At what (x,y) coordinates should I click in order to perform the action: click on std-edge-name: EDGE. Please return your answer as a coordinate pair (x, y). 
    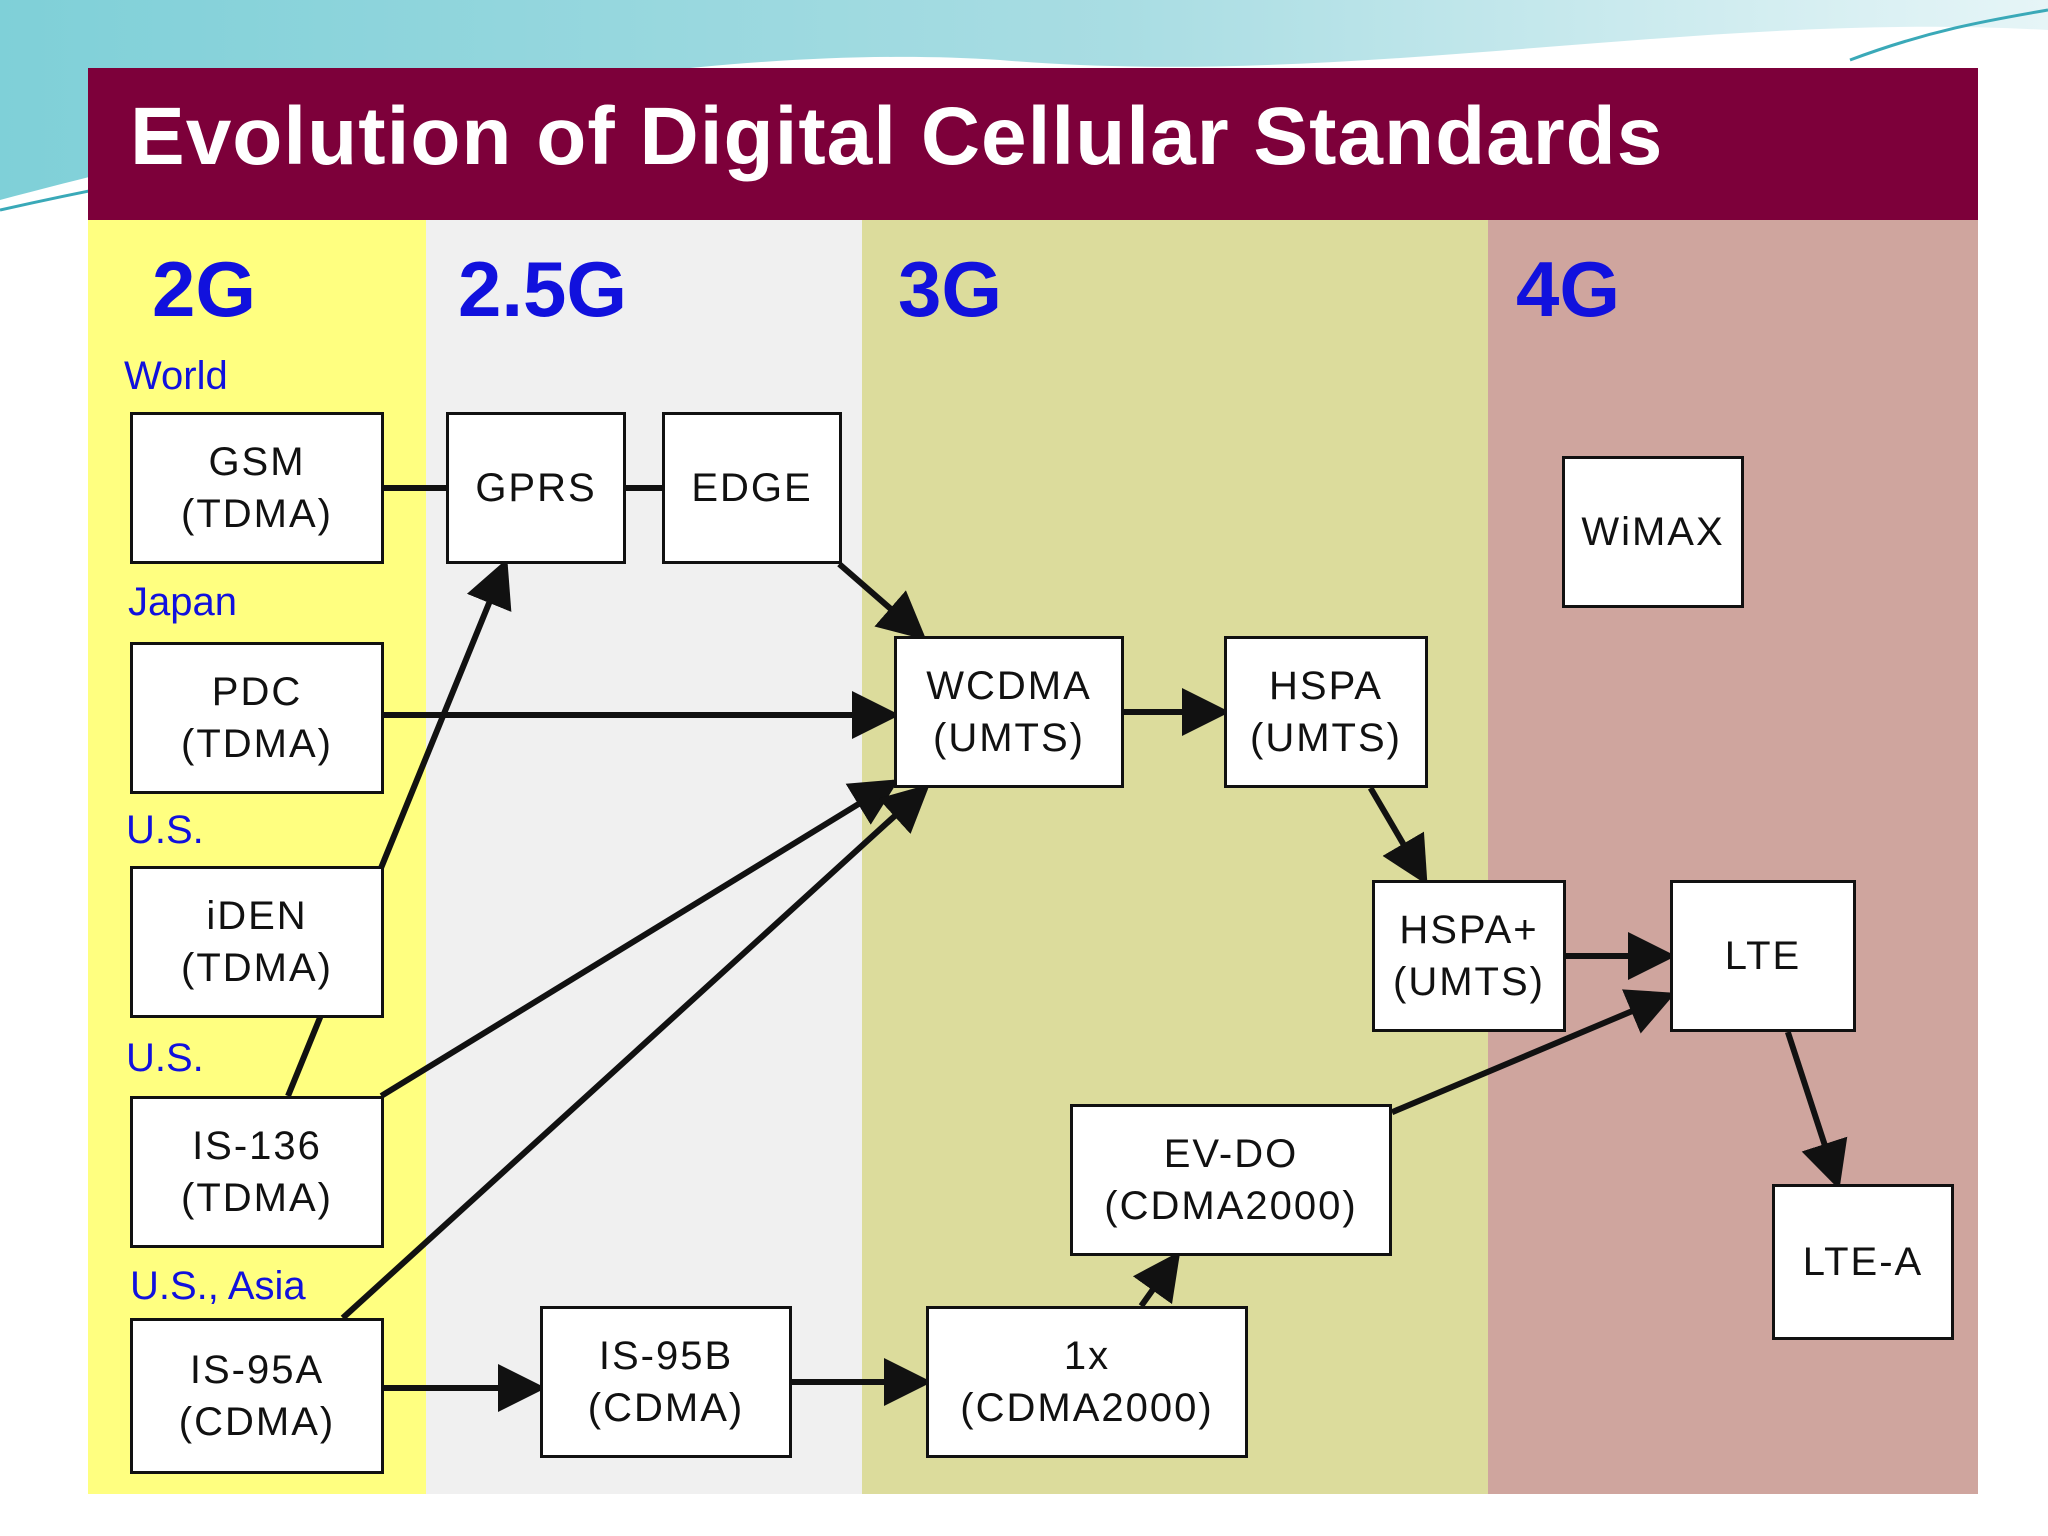
    Looking at the image, I should click on (752, 488).